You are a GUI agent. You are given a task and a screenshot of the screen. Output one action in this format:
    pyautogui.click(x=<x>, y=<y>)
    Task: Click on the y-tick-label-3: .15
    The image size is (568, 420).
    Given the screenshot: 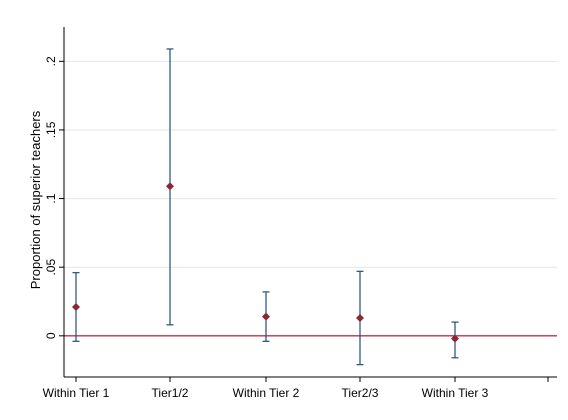 What is the action you would take?
    pyautogui.click(x=51, y=129)
    